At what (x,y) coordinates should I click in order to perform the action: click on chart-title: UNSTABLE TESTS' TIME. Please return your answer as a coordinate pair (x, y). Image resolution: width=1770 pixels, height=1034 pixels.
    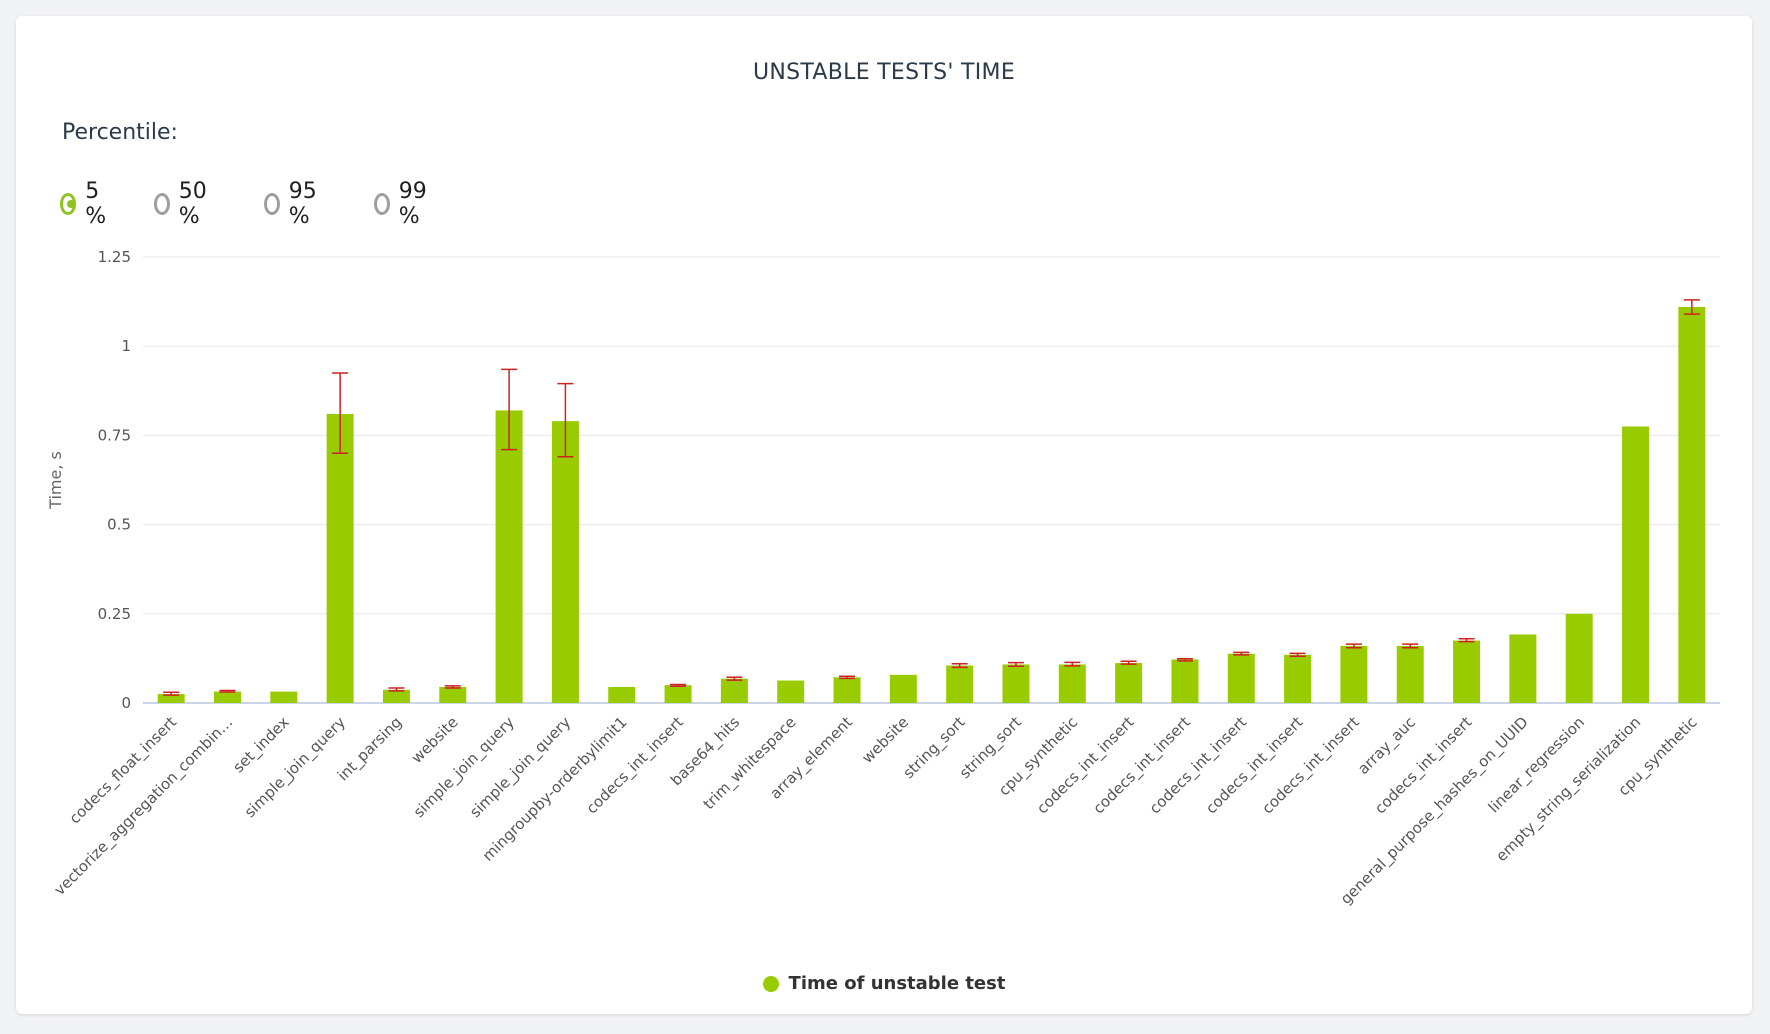
    Looking at the image, I should click on (884, 72).